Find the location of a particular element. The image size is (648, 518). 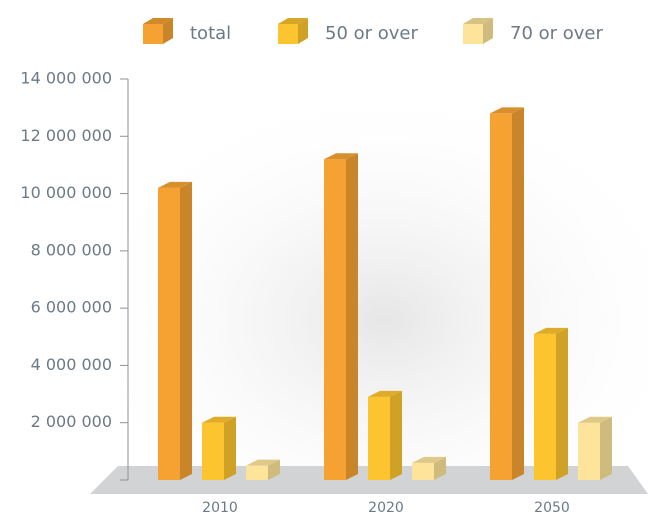

legend-label: 70 or over is located at coordinates (557, 33).